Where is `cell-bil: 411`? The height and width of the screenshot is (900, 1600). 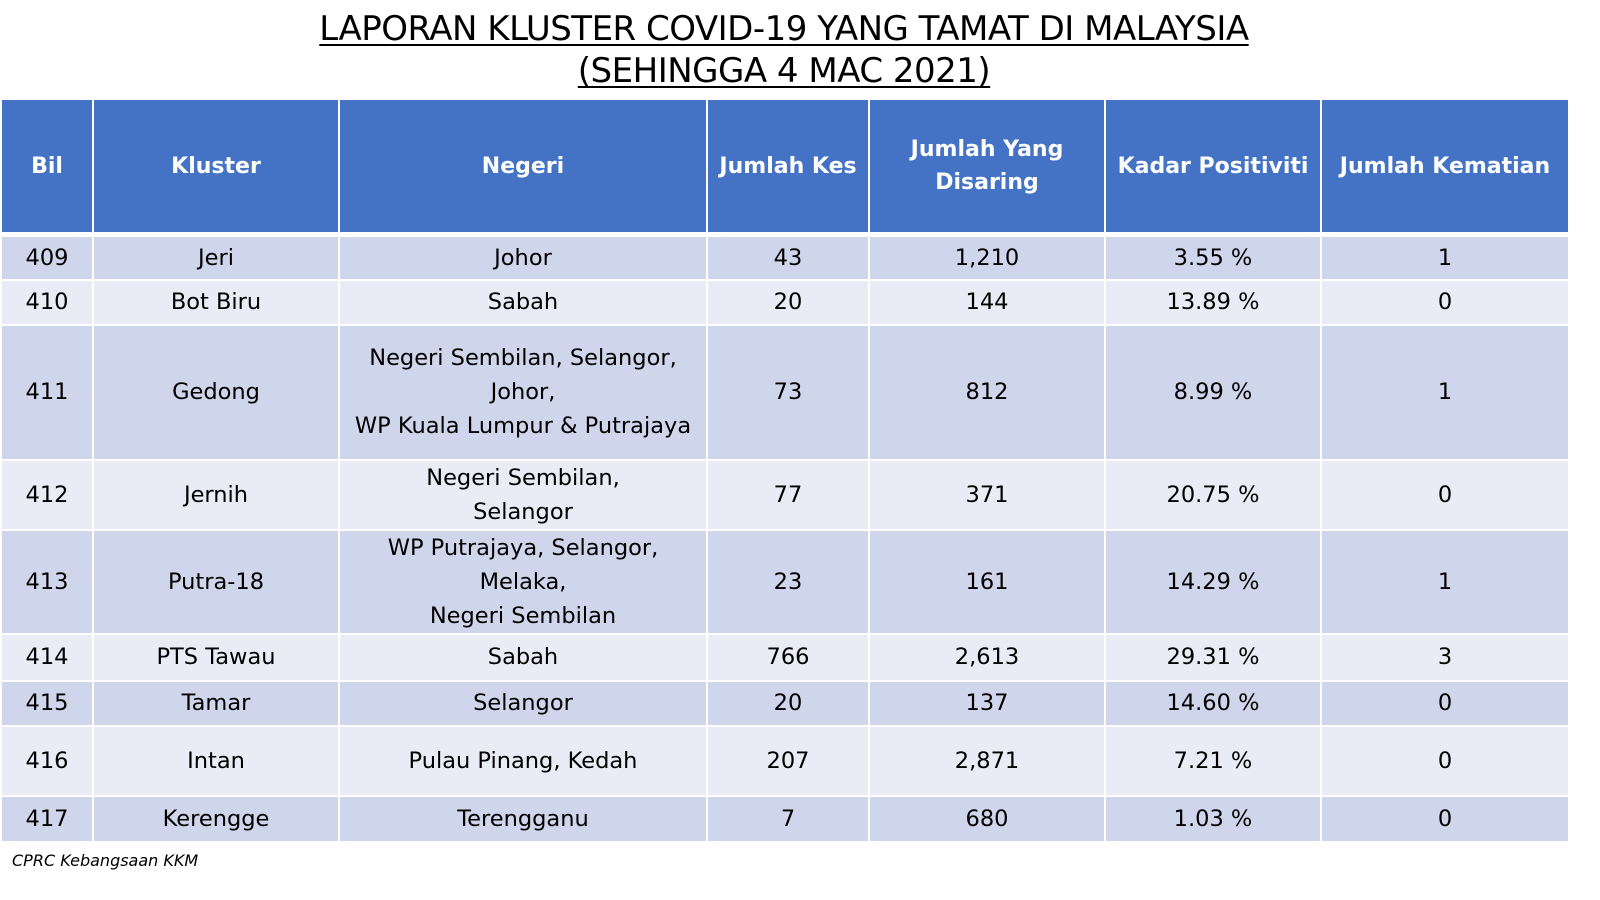 cell-bil: 411 is located at coordinates (47, 392).